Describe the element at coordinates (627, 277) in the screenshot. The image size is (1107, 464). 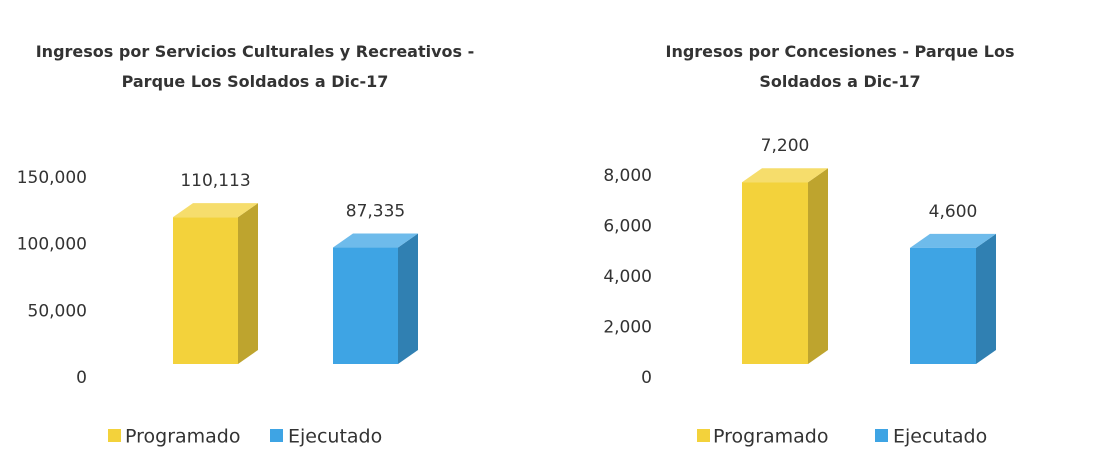
I see `y-tick-label: 4,000` at that location.